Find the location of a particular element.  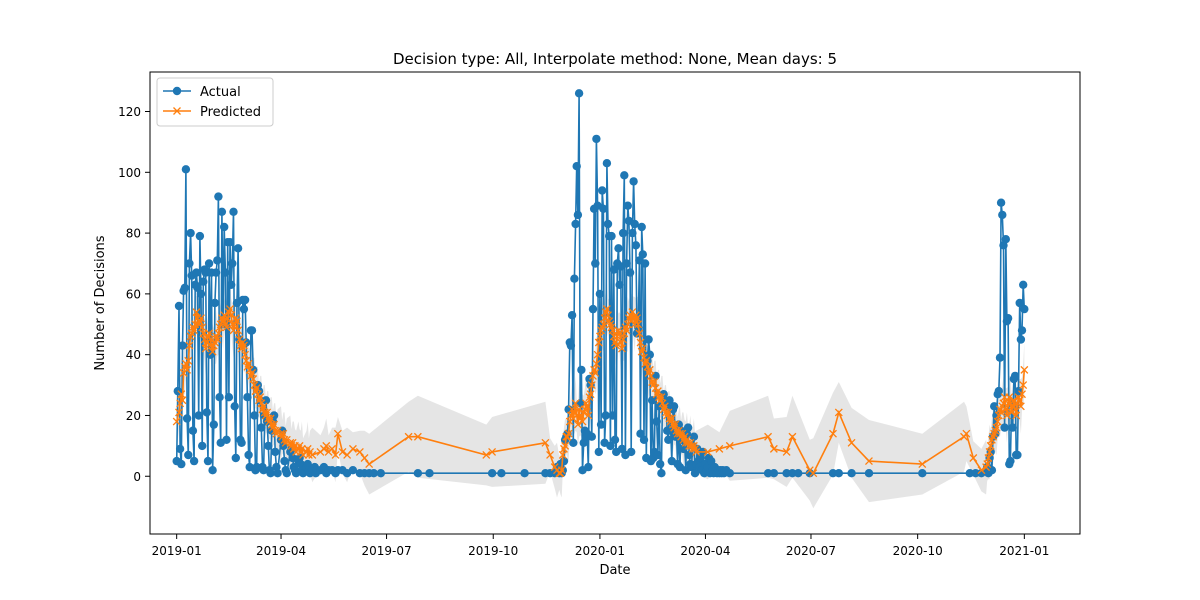

y-tick-label: 20 is located at coordinates (133, 416).